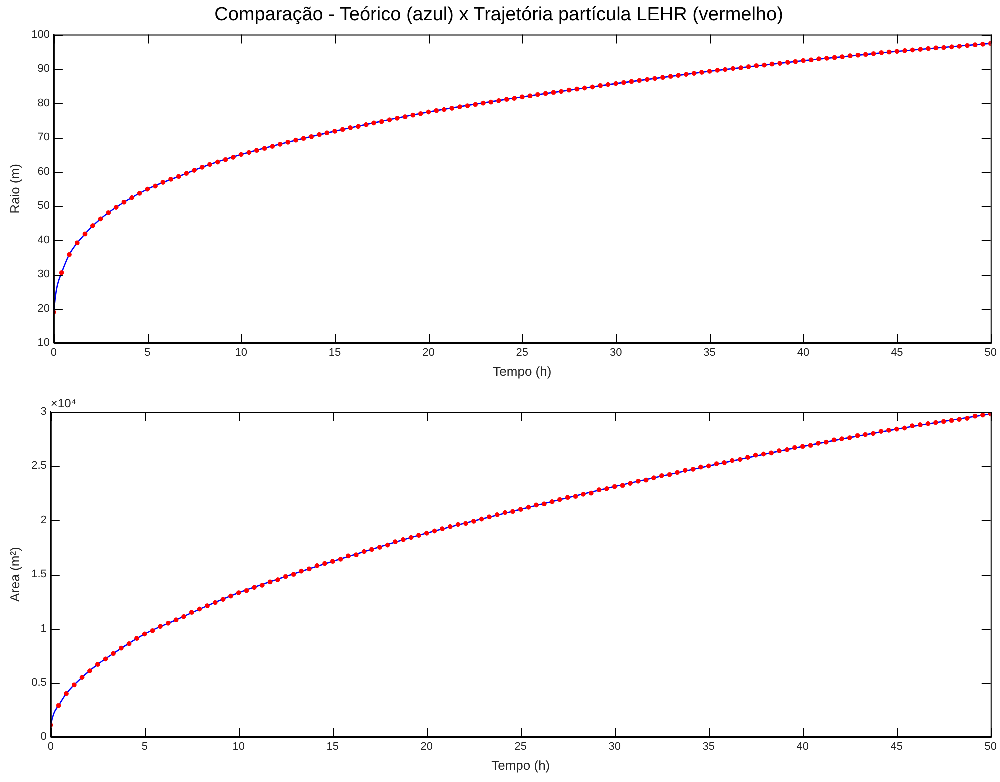 The image size is (1000, 782). I want to click on y-tick-label: 40, so click(44, 240).